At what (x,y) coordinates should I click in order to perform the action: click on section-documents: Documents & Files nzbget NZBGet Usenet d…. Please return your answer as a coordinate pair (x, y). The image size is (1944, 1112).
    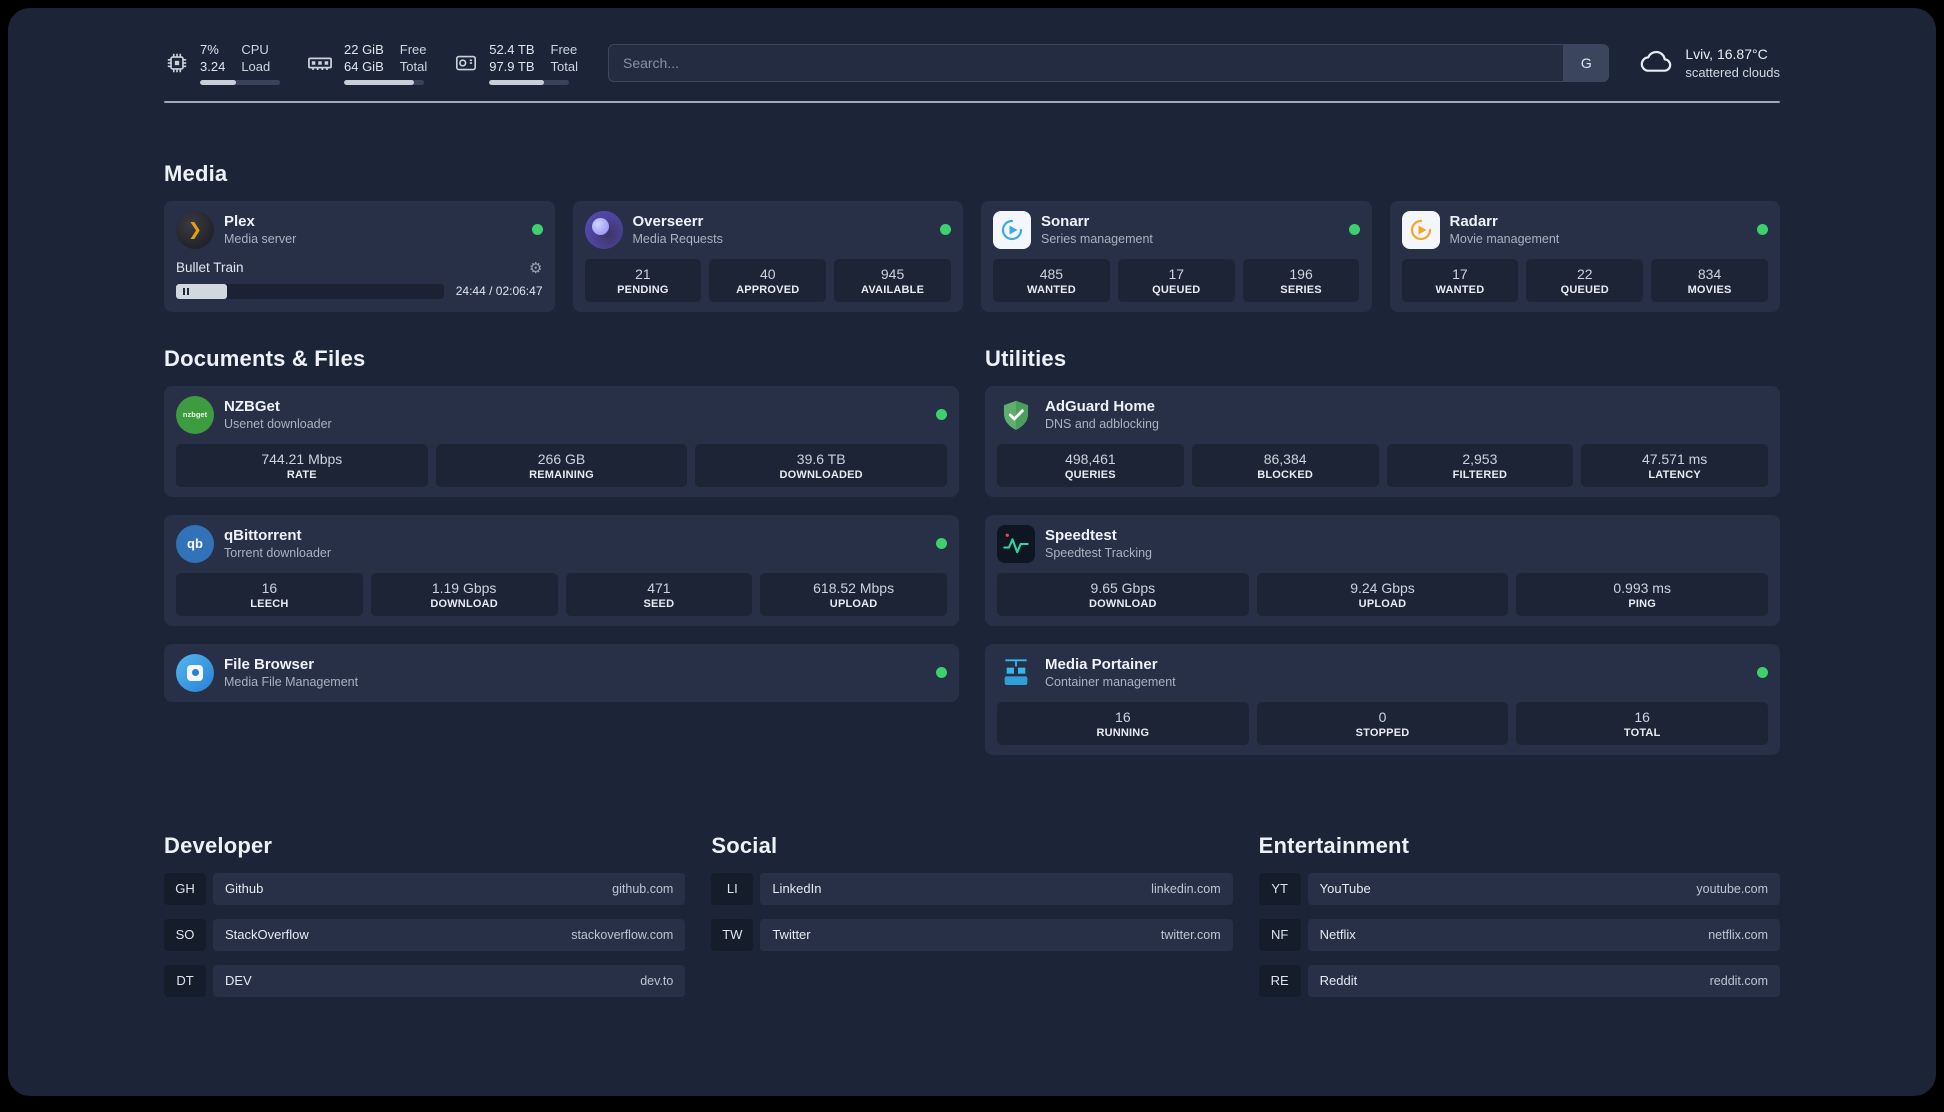
    Looking at the image, I should click on (561, 524).